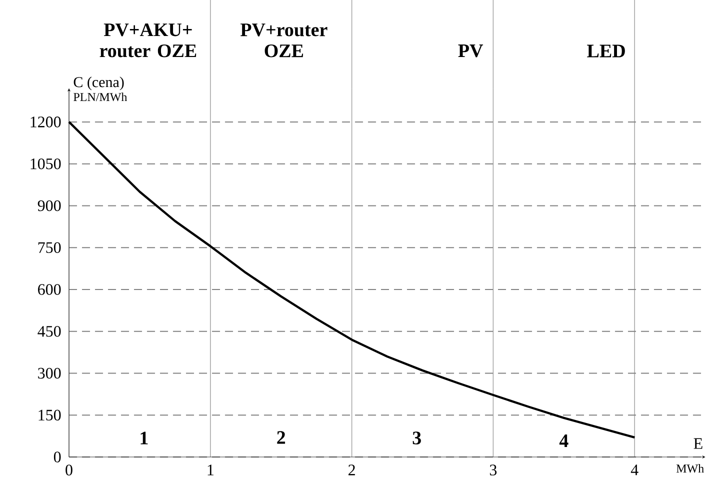 This screenshot has height=490, width=713. What do you see at coordinates (471, 51) in the screenshot?
I see `text: PV` at bounding box center [471, 51].